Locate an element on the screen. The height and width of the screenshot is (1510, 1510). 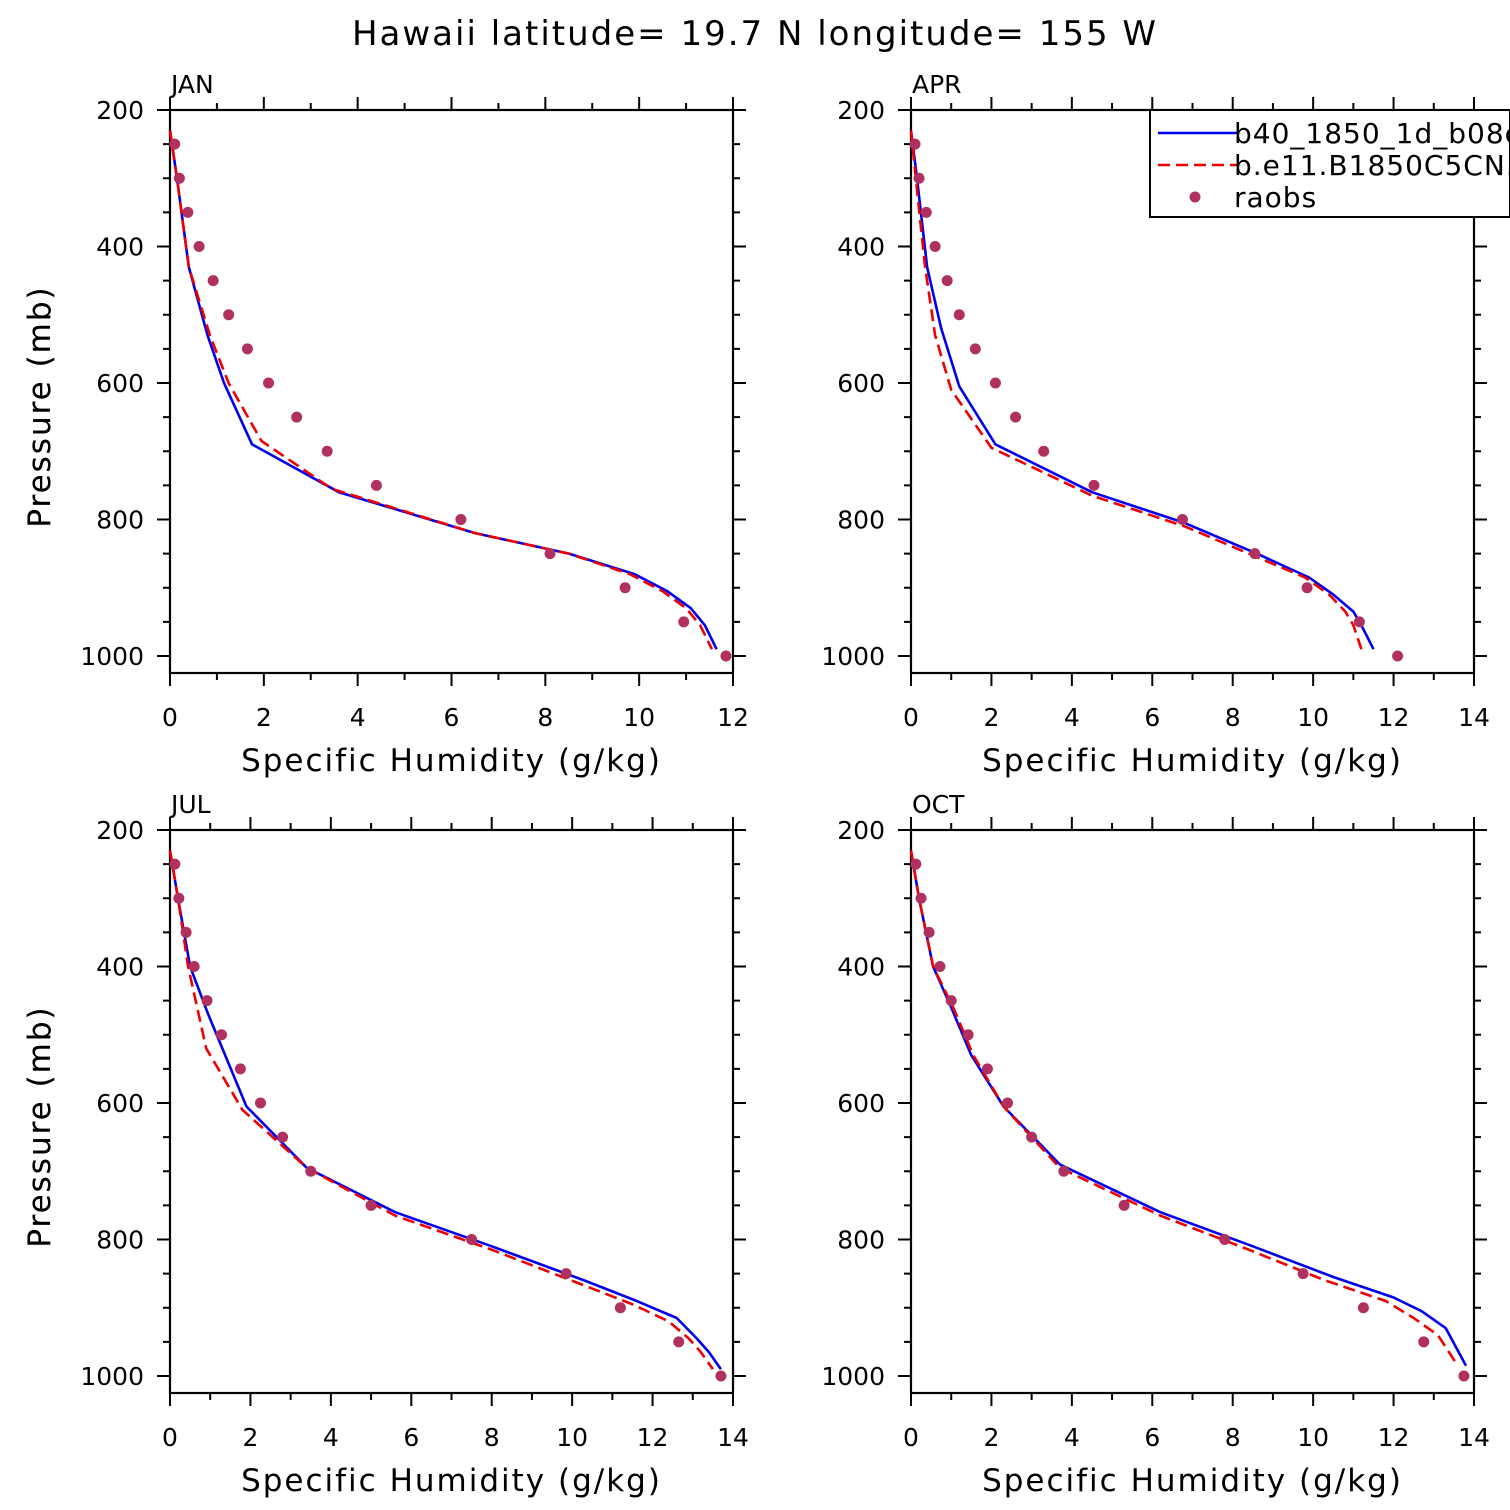
x-tick-label: 6 is located at coordinates (1152, 1437).